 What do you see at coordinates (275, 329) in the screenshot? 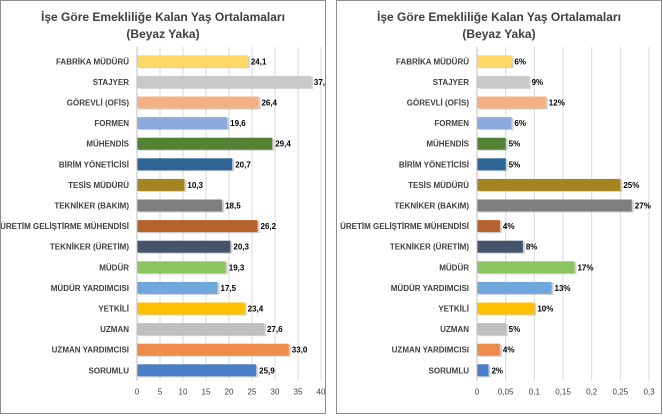
I see `data-label: 27,6` at bounding box center [275, 329].